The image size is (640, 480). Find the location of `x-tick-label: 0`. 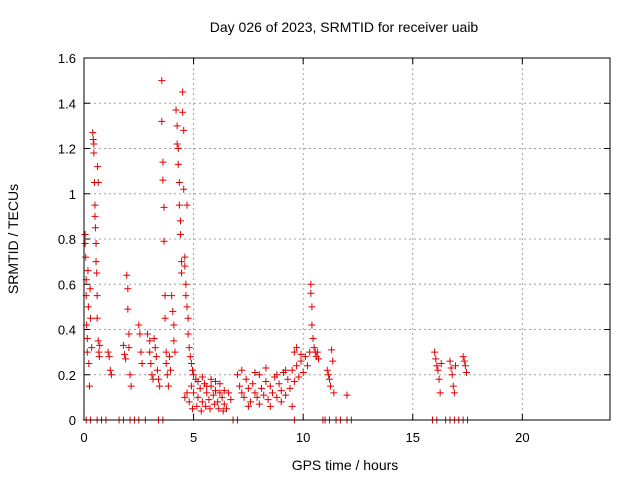

x-tick-label: 0 is located at coordinates (83, 437).